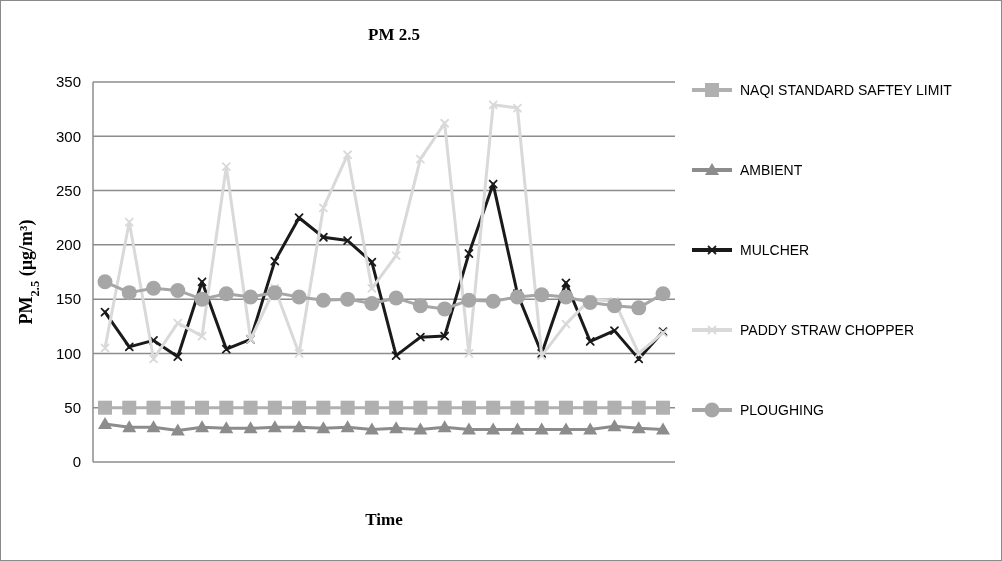  Describe the element at coordinates (68, 299) in the screenshot. I see `y-tick-label: 150` at that location.